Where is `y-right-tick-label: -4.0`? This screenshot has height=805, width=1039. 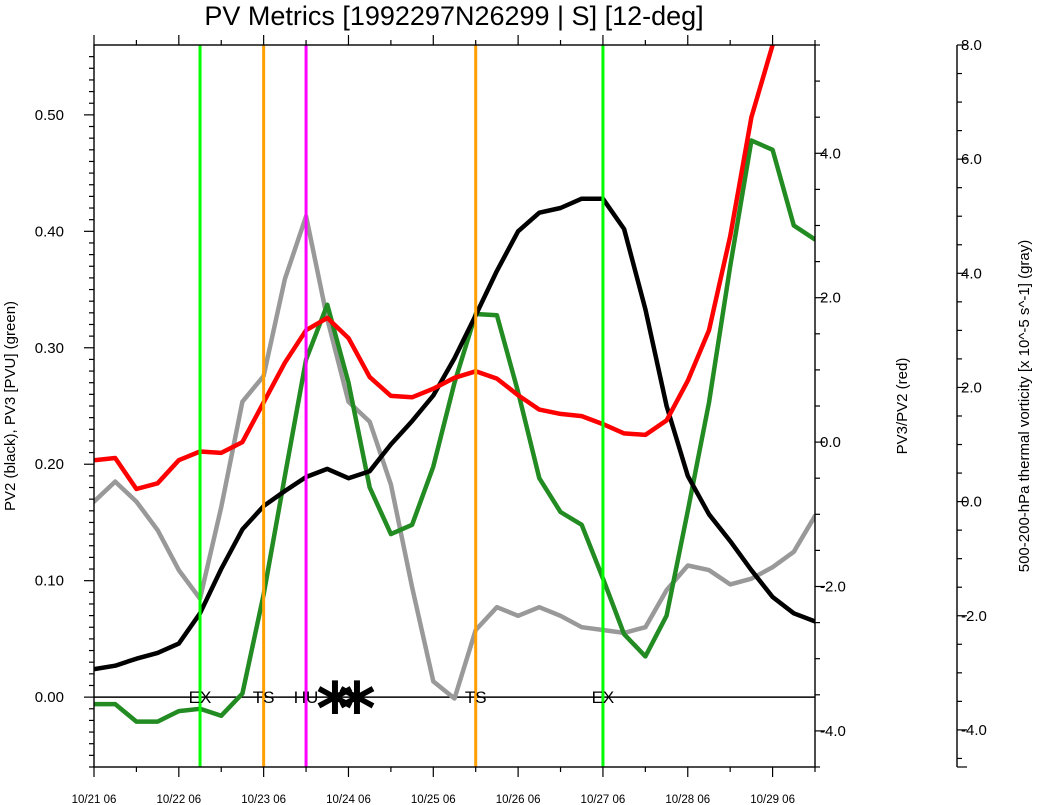
y-right-tick-label: -4.0 is located at coordinates (833, 731).